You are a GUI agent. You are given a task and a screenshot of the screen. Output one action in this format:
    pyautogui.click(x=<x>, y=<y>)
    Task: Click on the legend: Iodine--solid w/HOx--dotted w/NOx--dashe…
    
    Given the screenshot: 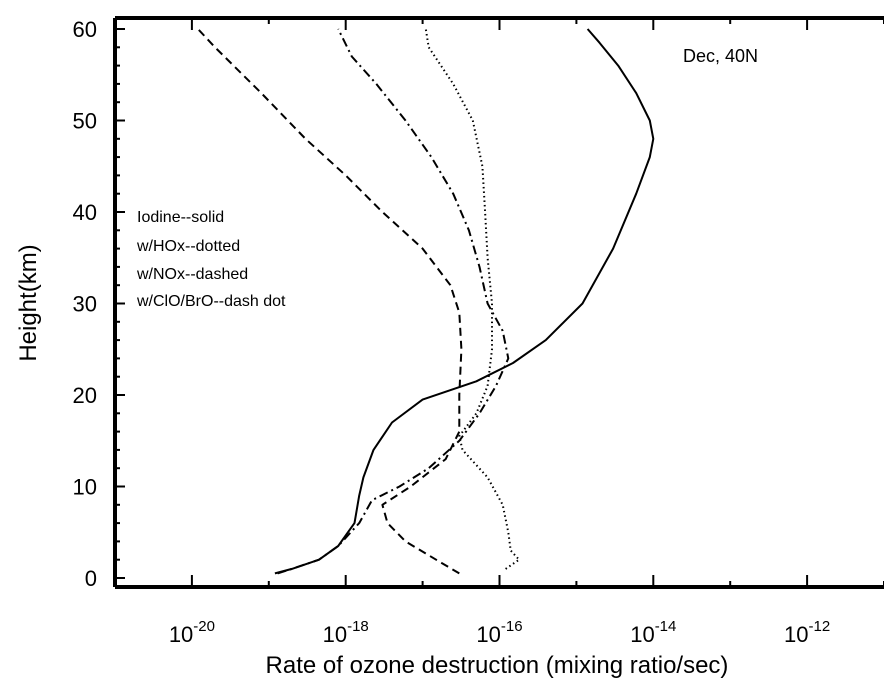 What is the action you would take?
    pyautogui.click(x=211, y=259)
    